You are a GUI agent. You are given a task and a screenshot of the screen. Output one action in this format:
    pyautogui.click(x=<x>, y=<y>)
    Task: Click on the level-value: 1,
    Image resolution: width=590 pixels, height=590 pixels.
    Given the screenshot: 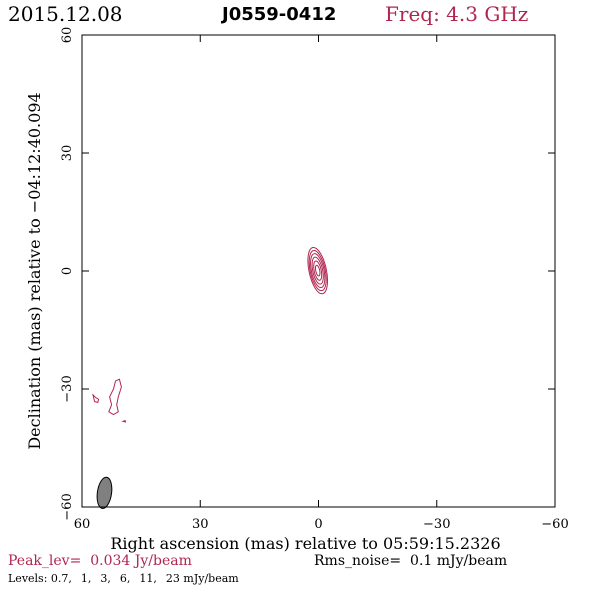 What is the action you would take?
    pyautogui.click(x=86, y=578)
    